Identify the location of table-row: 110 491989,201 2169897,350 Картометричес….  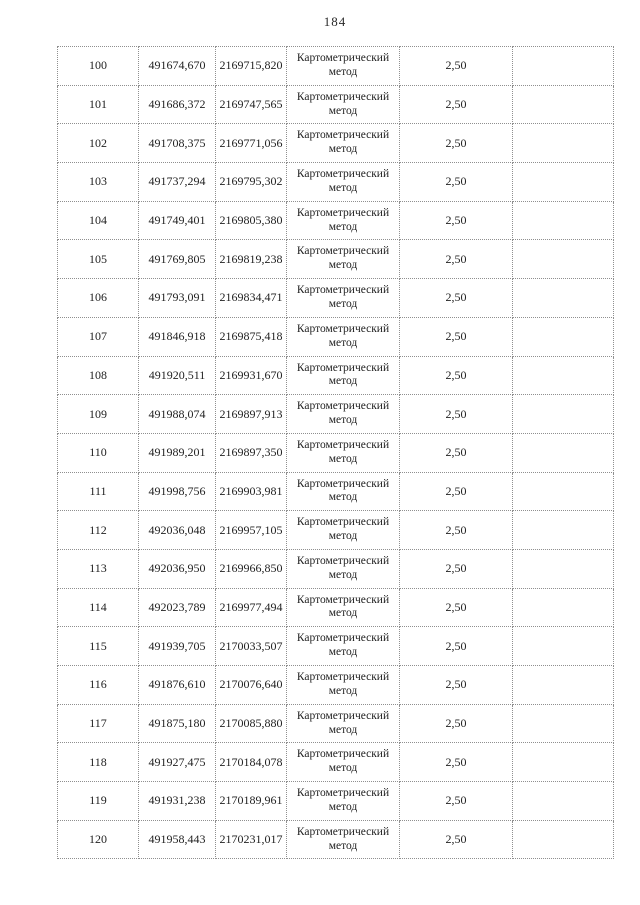
(335, 452).